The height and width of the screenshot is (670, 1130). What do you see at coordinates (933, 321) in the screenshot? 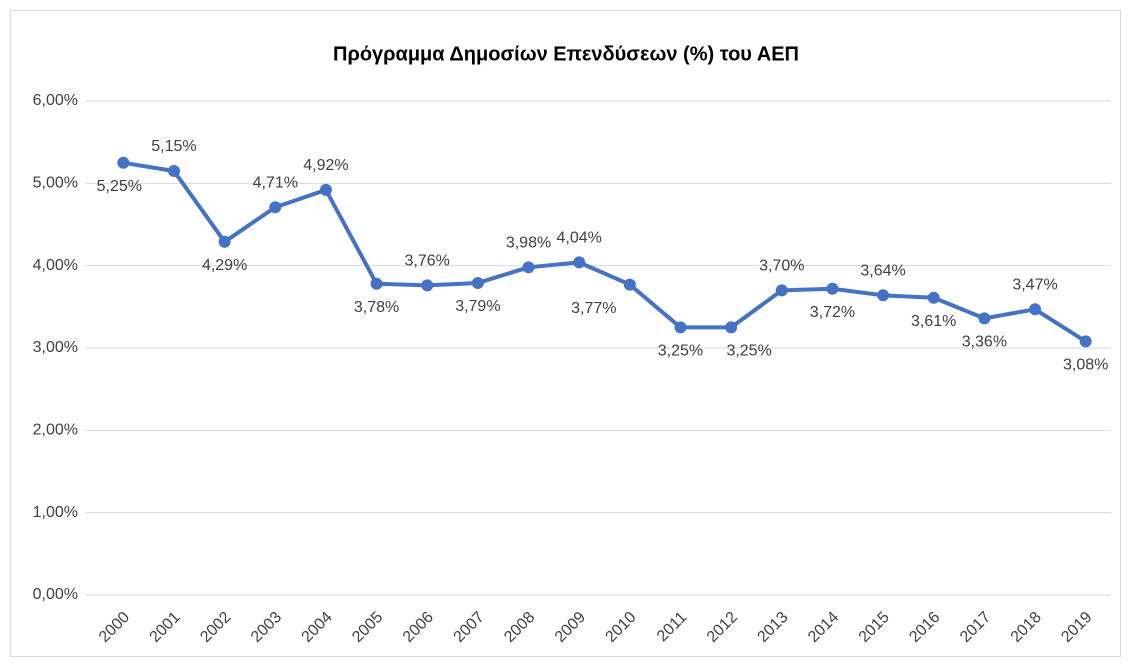
I see `data-label: 3,61%` at bounding box center [933, 321].